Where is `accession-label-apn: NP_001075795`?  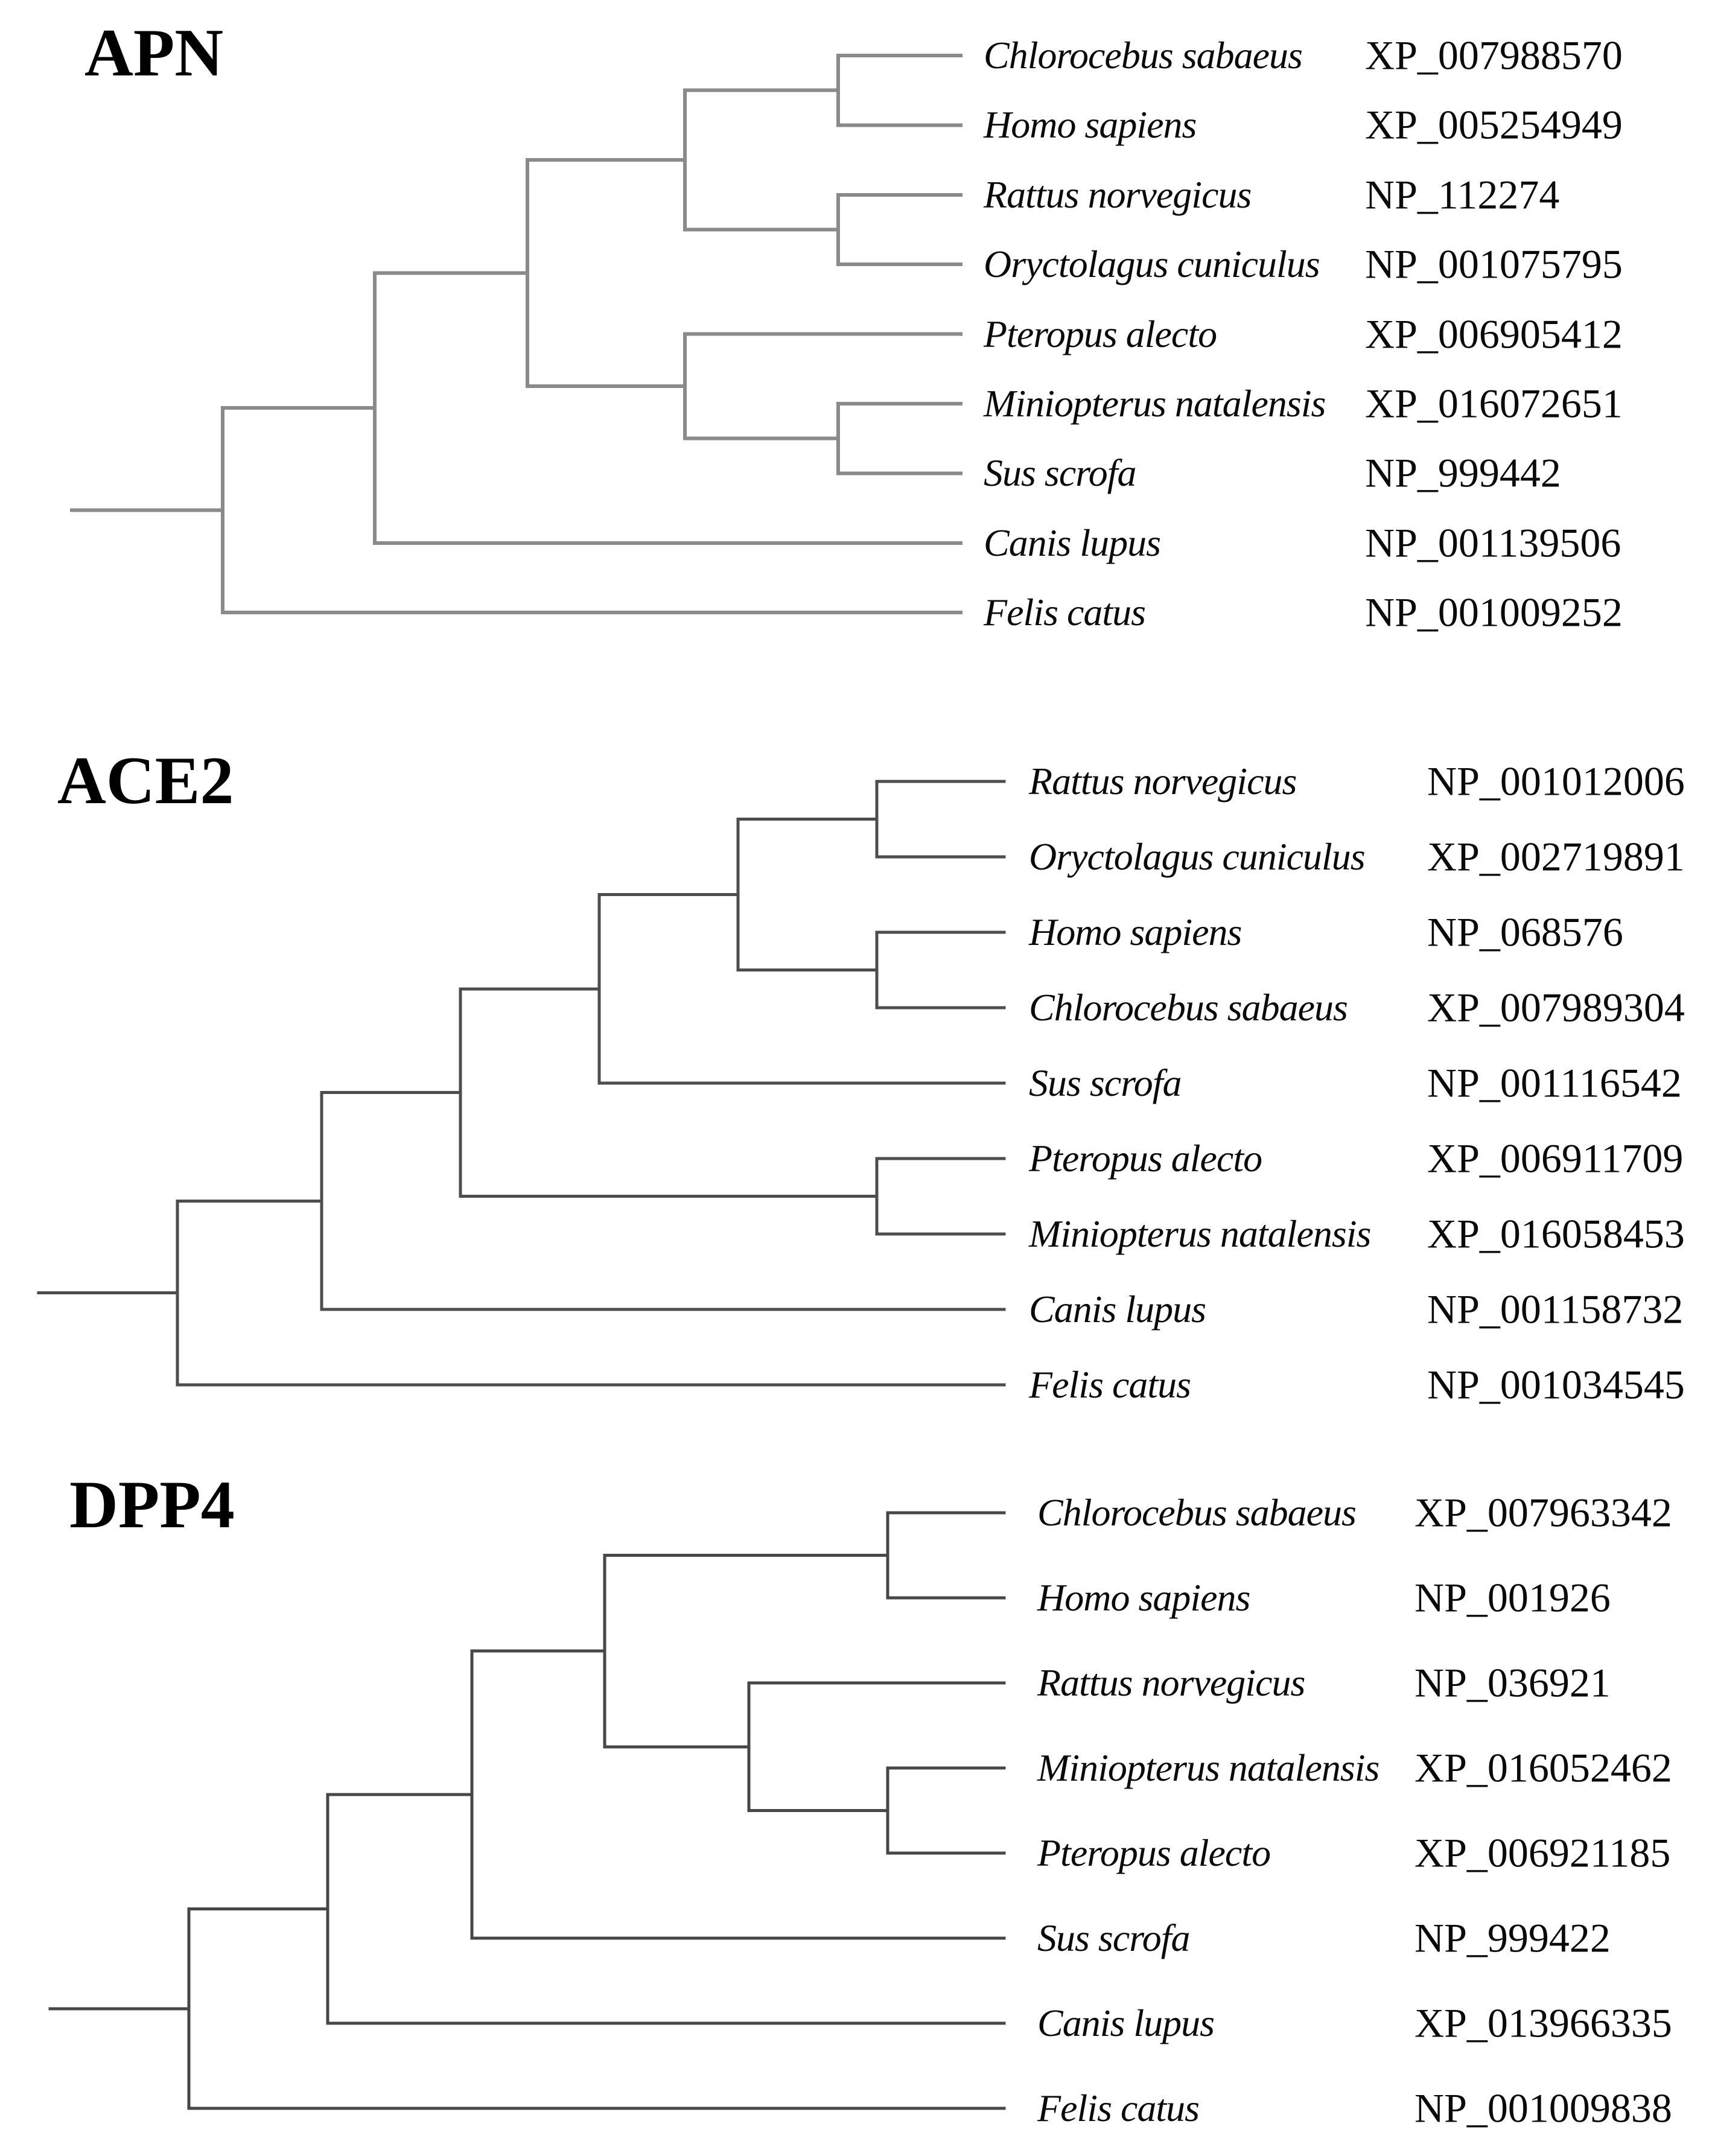 accession-label-apn: NP_001075795 is located at coordinates (1494, 264).